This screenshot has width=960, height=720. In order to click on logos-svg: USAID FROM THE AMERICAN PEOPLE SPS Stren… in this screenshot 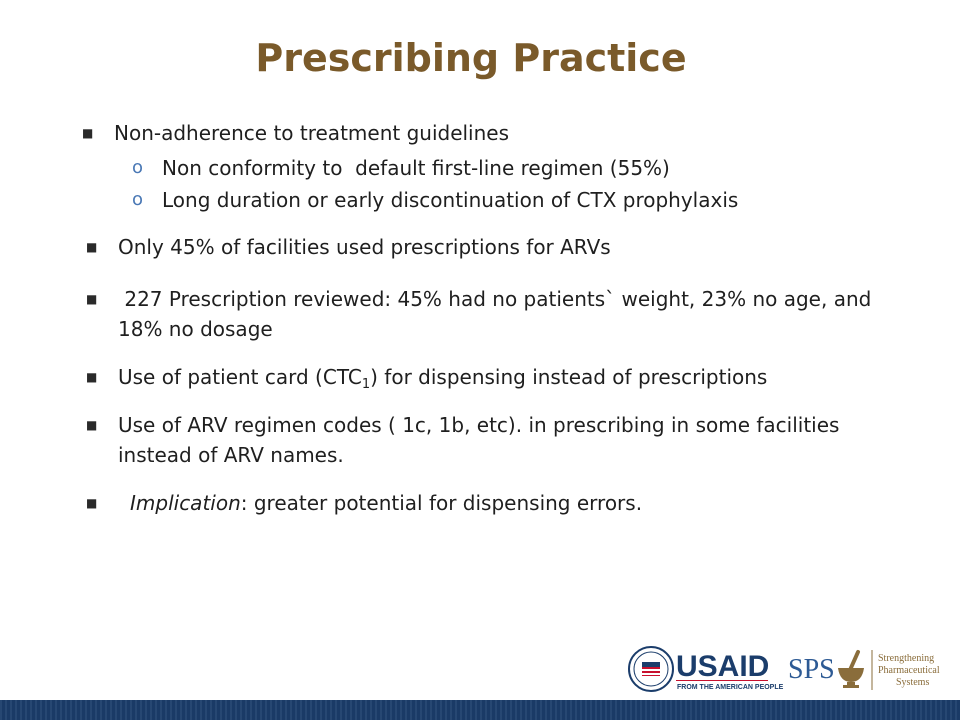, I will do `click(784, 669)`.